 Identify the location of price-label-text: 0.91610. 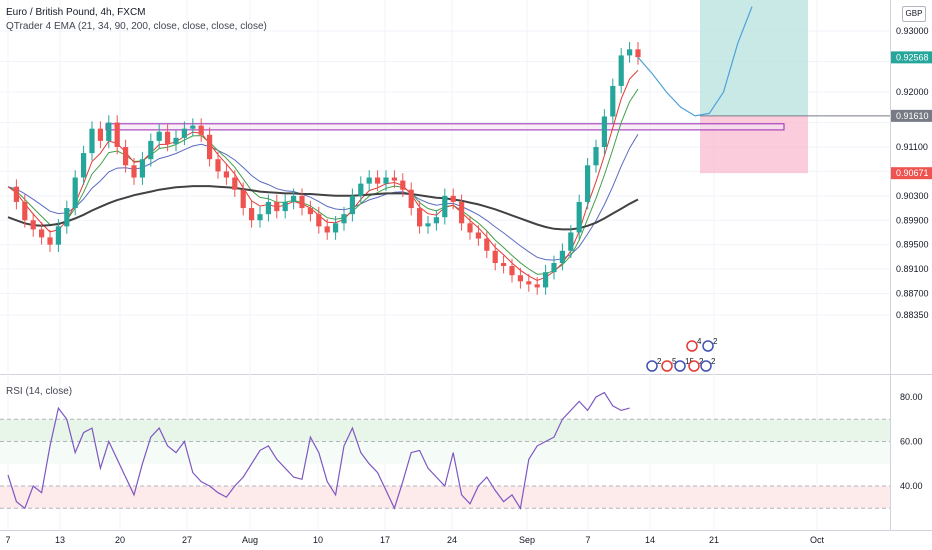
(912, 116).